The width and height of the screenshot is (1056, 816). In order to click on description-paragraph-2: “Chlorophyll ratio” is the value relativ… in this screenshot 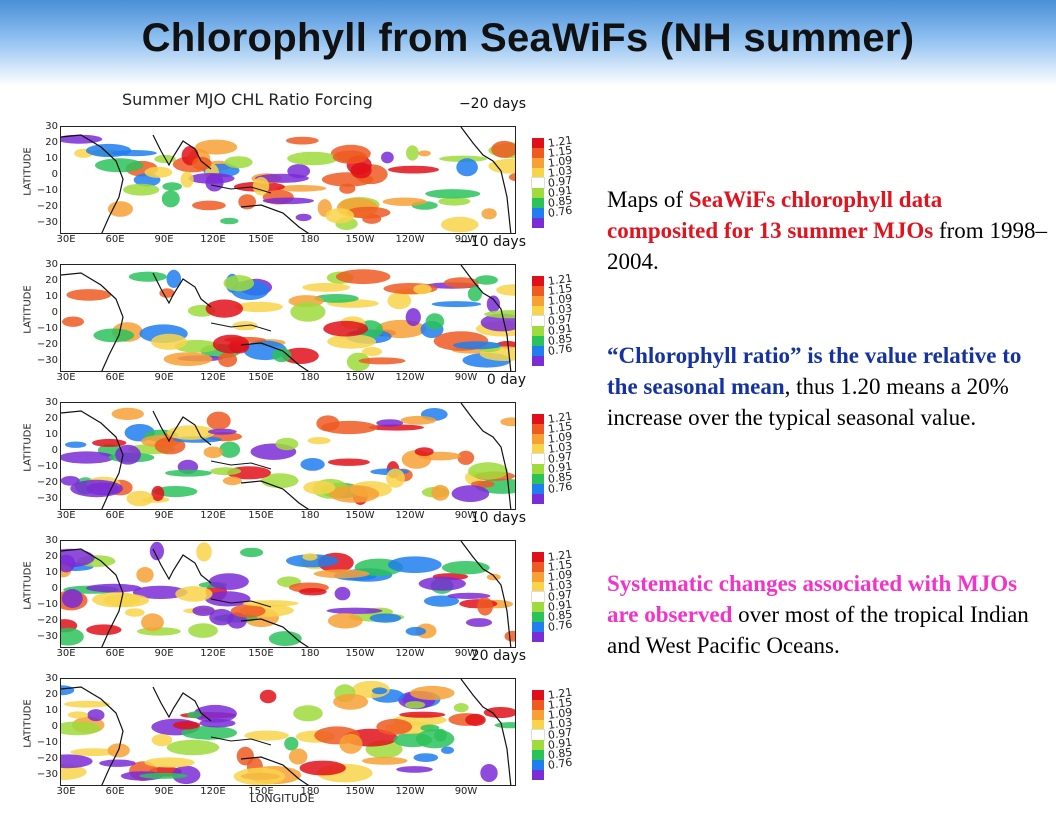, I will do `click(827, 386)`.